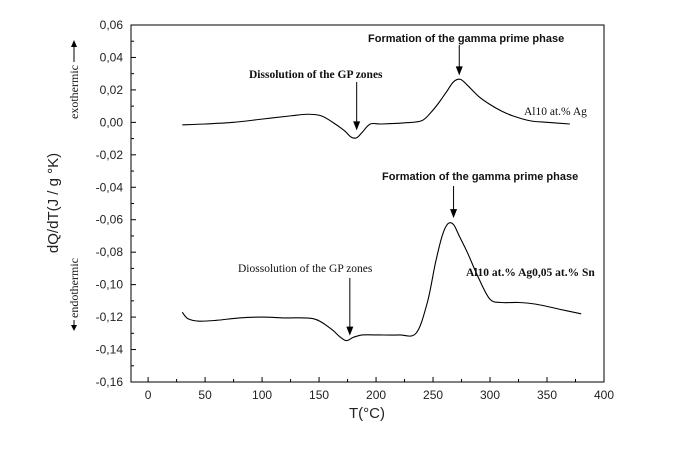 The height and width of the screenshot is (450, 690). Describe the element at coordinates (110, 285) in the screenshot. I see `y-tick-label: -0,10` at that location.